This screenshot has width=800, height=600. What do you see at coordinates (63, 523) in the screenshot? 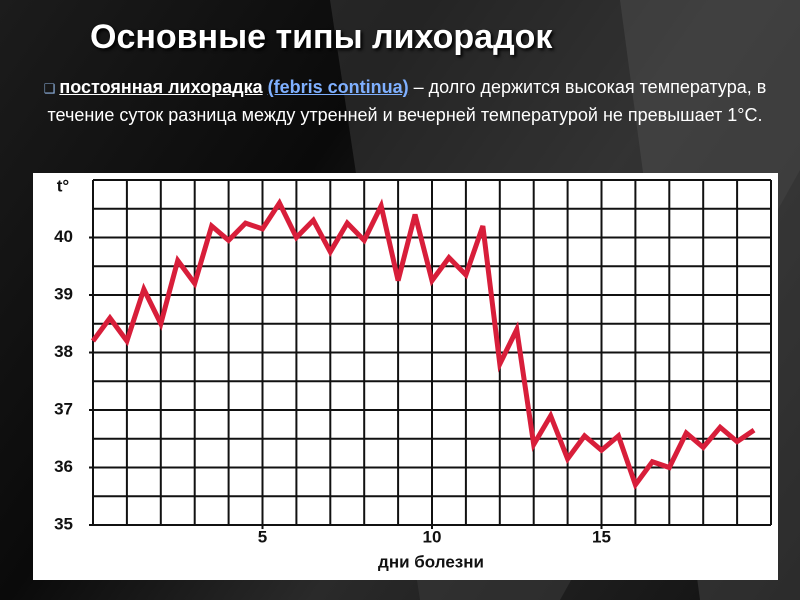
I see `y-tick-label: 35` at bounding box center [63, 523].